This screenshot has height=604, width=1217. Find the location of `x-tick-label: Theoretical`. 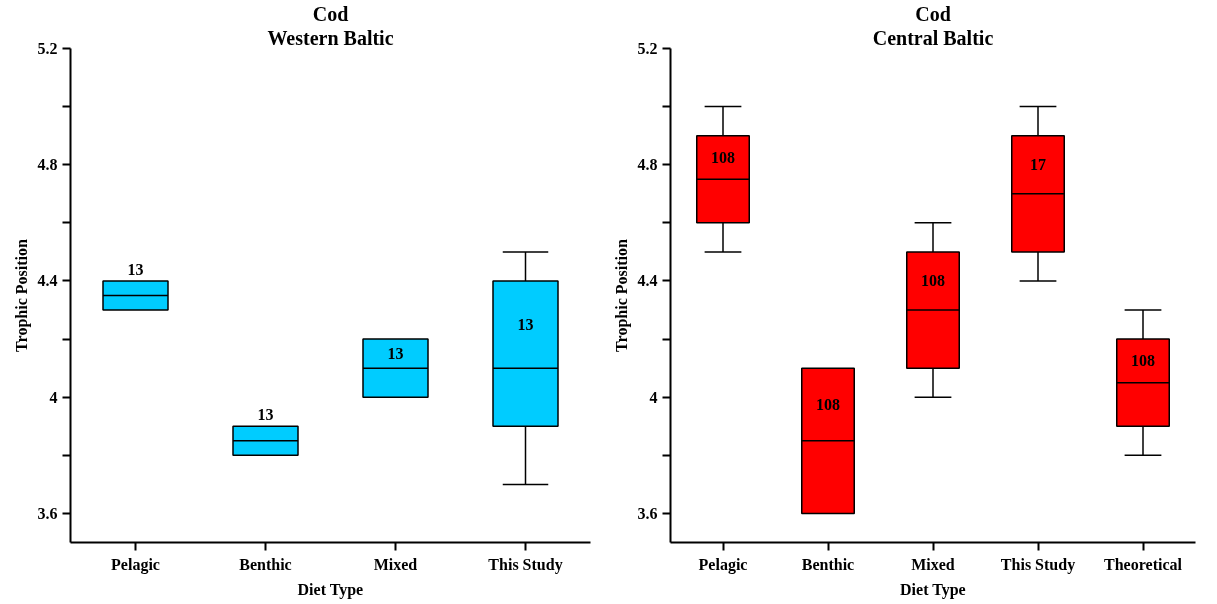

x-tick-label: Theoretical is located at coordinates (1143, 564).